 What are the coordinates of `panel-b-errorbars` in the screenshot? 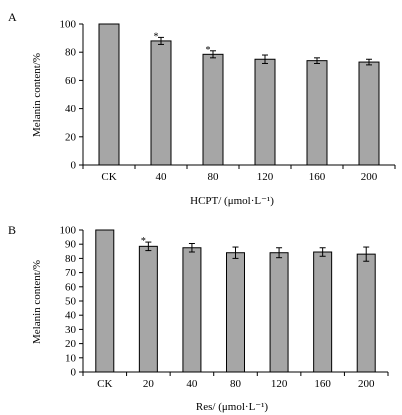 It's located at (257, 251).